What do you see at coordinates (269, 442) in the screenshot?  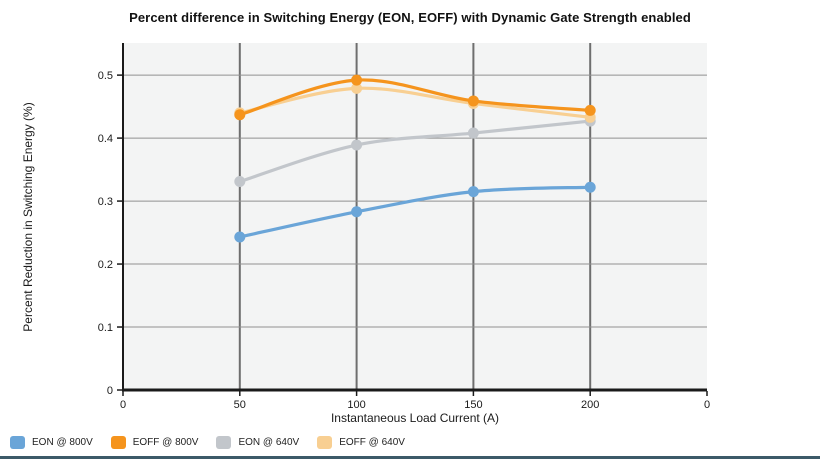 I see `legend-label: EON @ 640V` at bounding box center [269, 442].